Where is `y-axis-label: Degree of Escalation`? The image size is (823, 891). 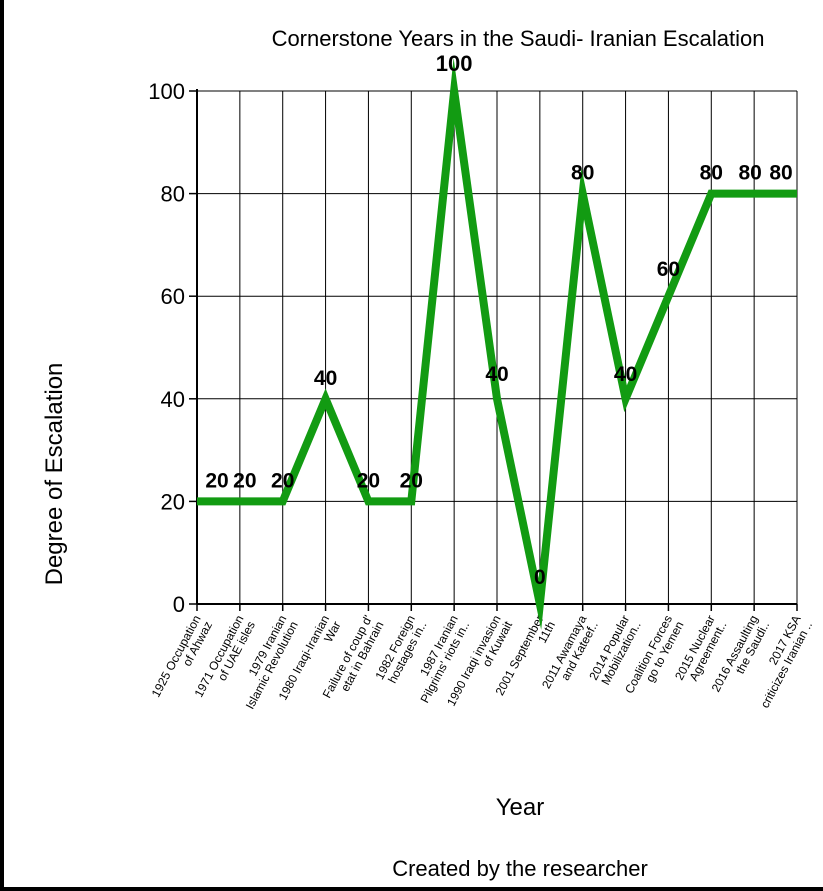 y-axis-label: Degree of Escalation is located at coordinates (54, 474).